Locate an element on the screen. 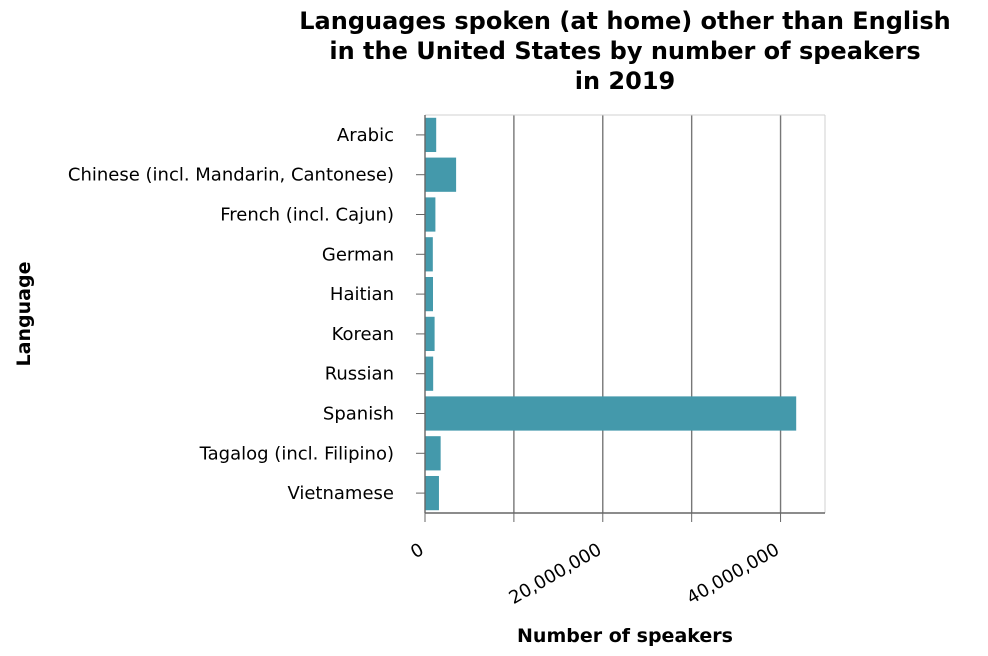 Image resolution: width=988 pixels, height=656 pixels. y-tick-label: Spanish is located at coordinates (358, 414).